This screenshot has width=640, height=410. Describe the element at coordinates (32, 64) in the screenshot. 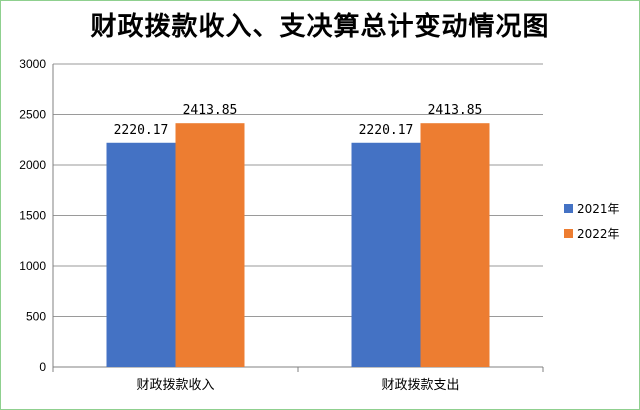

I see `y-tick-label: 3000` at that location.